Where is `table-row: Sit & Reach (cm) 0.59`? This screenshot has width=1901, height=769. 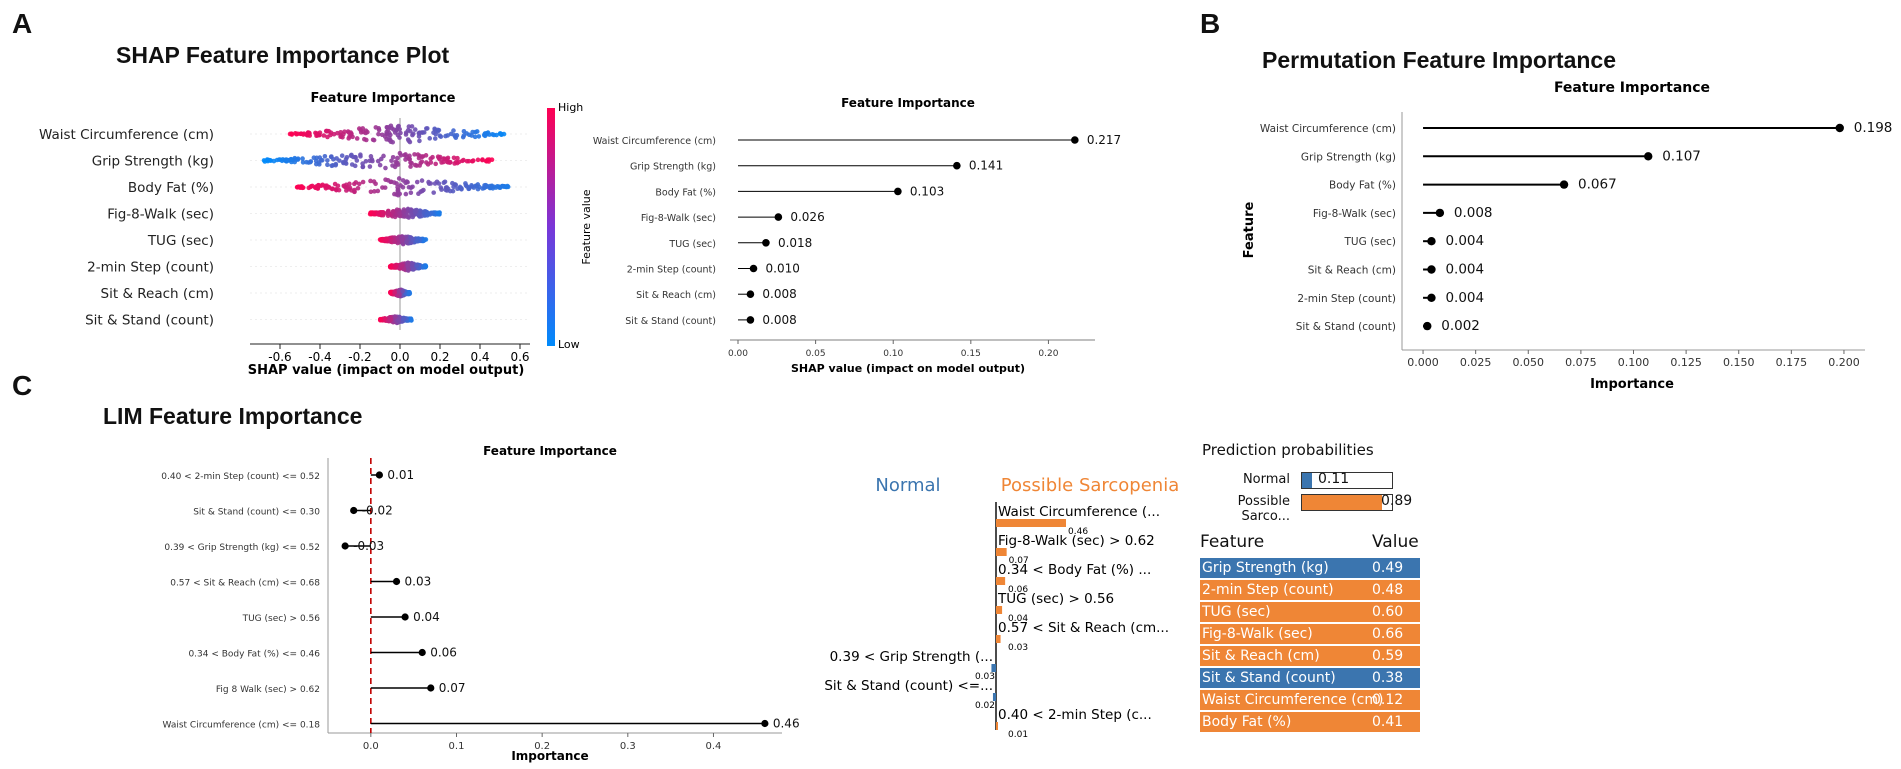
table-row: Sit & Reach (cm) 0.59 is located at coordinates (1310, 656).